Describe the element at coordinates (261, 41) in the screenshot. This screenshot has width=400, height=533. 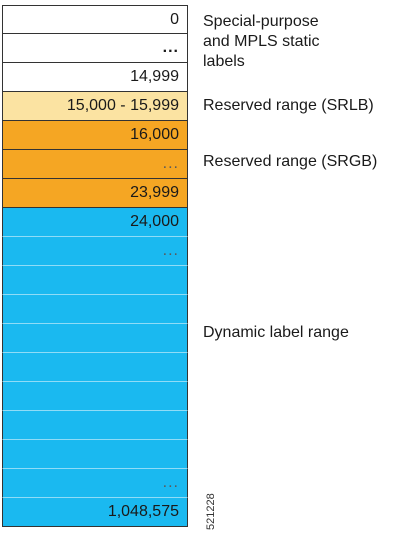
I see `special-purpose-label: Special-purpose and MPLS static labels` at that location.